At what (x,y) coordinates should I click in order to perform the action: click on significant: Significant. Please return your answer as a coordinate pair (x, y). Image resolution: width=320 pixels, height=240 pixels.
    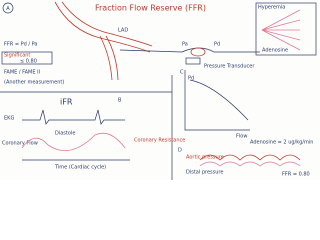
    Looking at the image, I should click on (17, 56).